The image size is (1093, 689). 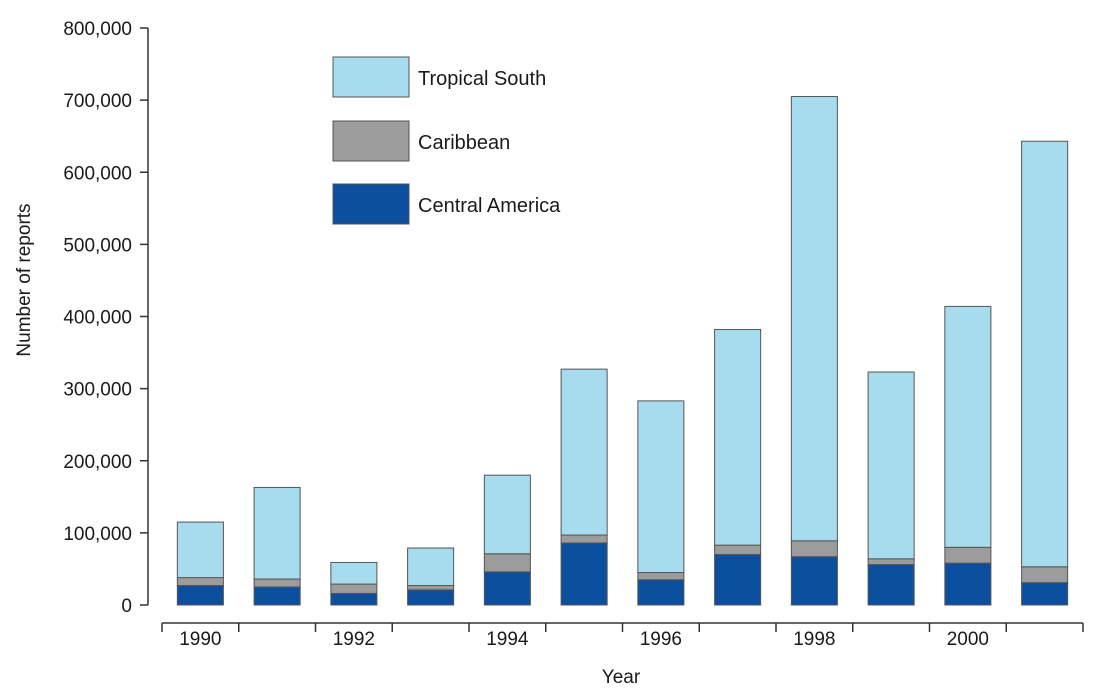 I want to click on bar-central-america-1994, so click(x=507, y=588).